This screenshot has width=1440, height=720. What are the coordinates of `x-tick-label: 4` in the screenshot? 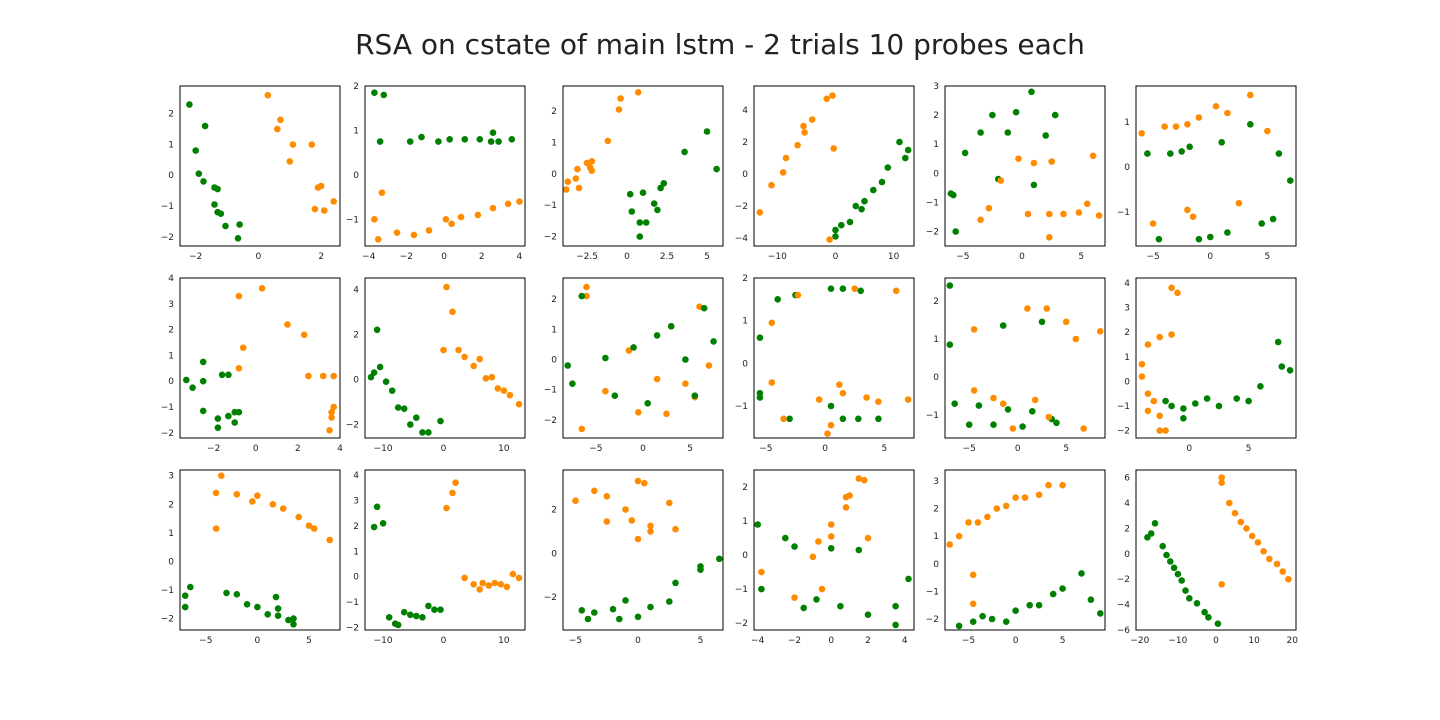 It's located at (520, 257).